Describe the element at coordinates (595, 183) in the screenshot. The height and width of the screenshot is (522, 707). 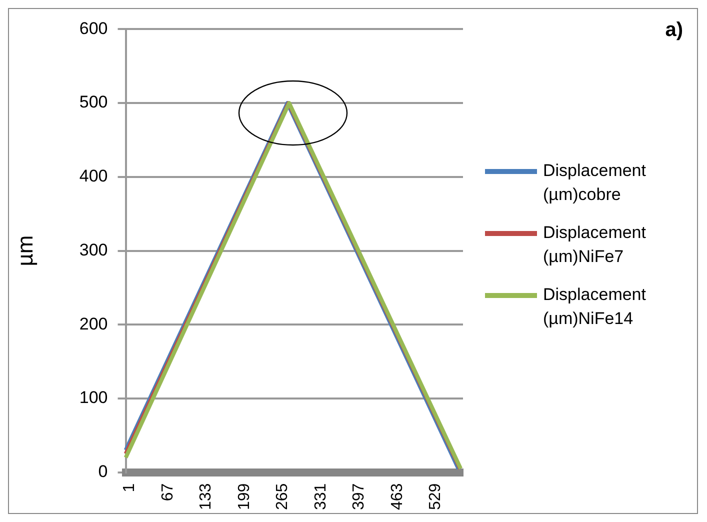
I see `legend-label: Displacement (µm)cobre` at that location.